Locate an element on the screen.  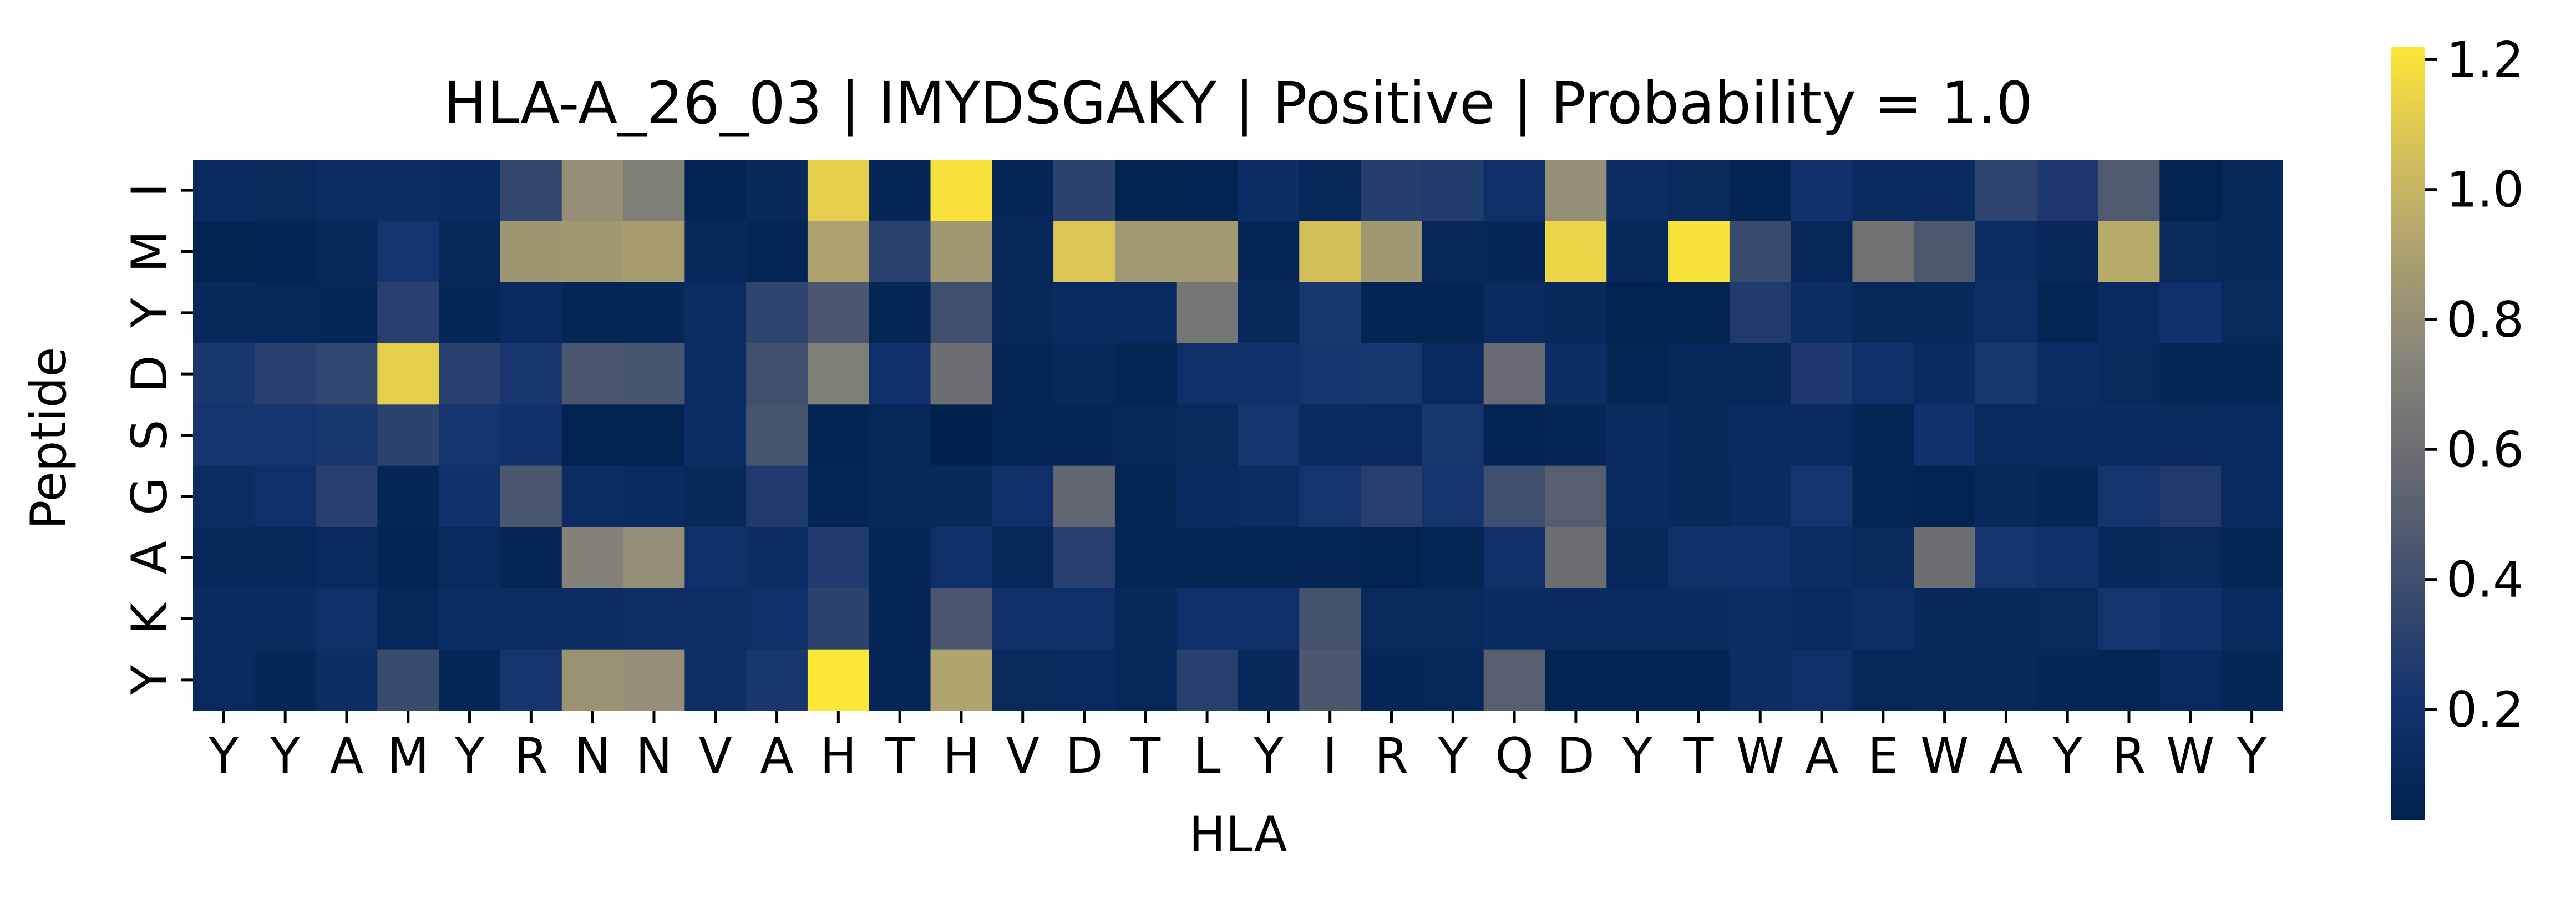
x-axis-label: HLA is located at coordinates (1238, 834).